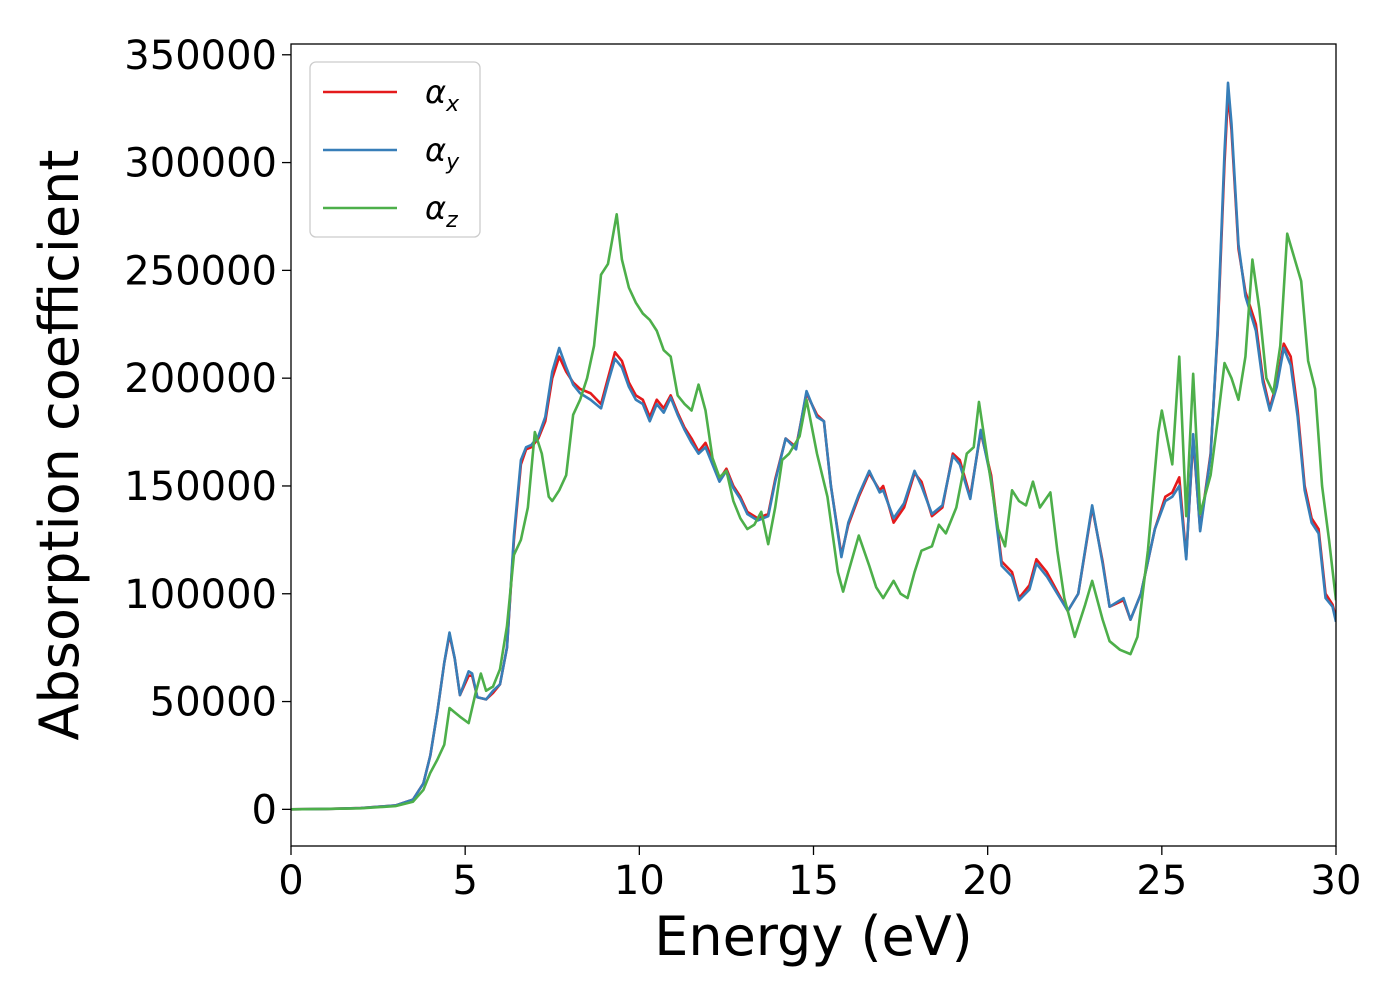 The image size is (1400, 1000). Describe the element at coordinates (59, 445) in the screenshot. I see `y-axis-title: Absorption coefficient` at that location.